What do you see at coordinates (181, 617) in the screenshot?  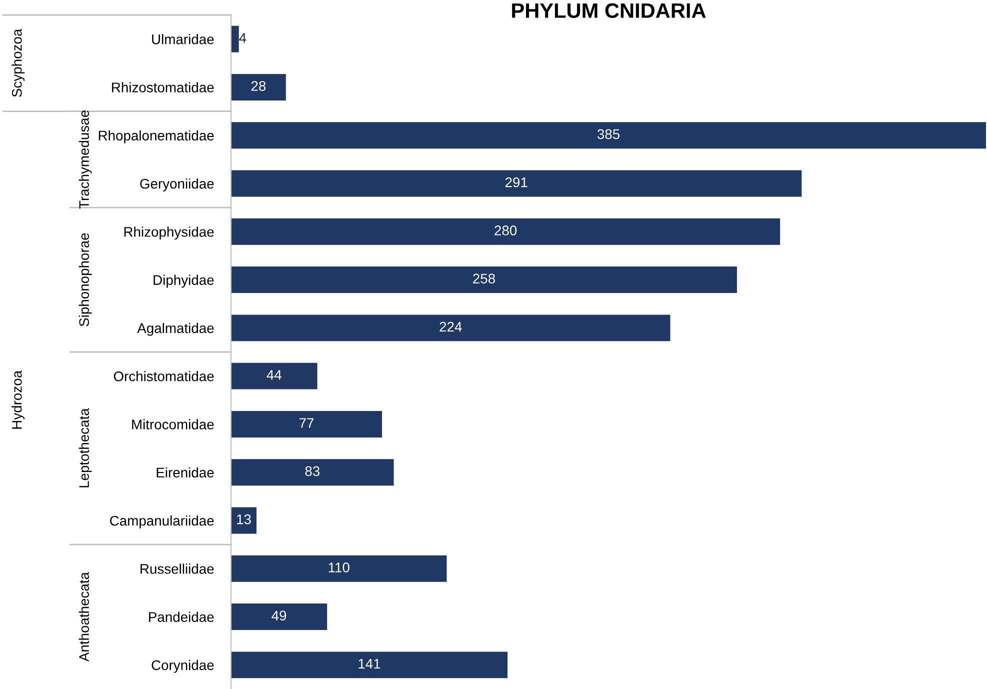 I see `y-tick-label: Pandeidae` at bounding box center [181, 617].